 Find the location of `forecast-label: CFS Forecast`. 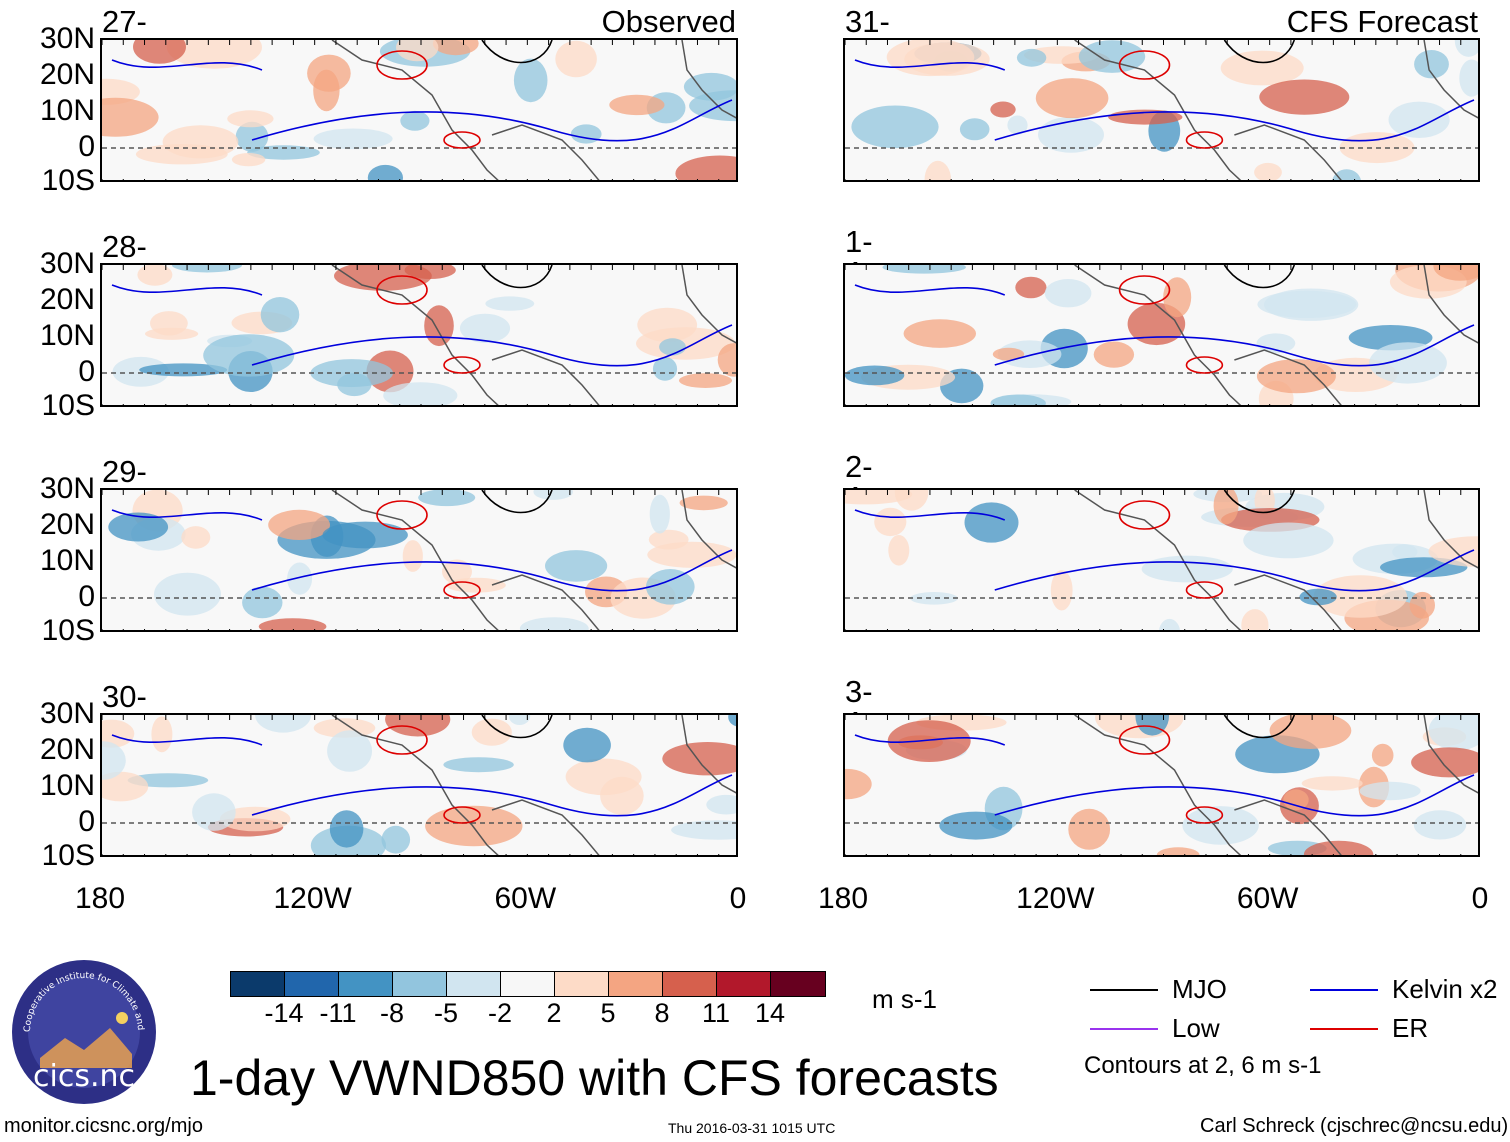

forecast-label: CFS Forecast is located at coordinates (1382, 21).